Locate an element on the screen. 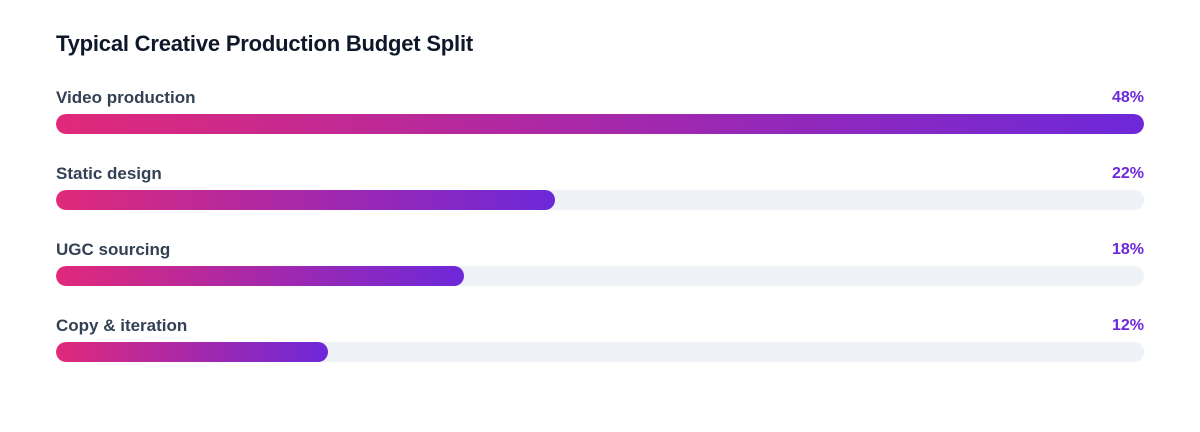 This screenshot has height=432, width=1200. bar-value-label: 48% is located at coordinates (1127, 97).